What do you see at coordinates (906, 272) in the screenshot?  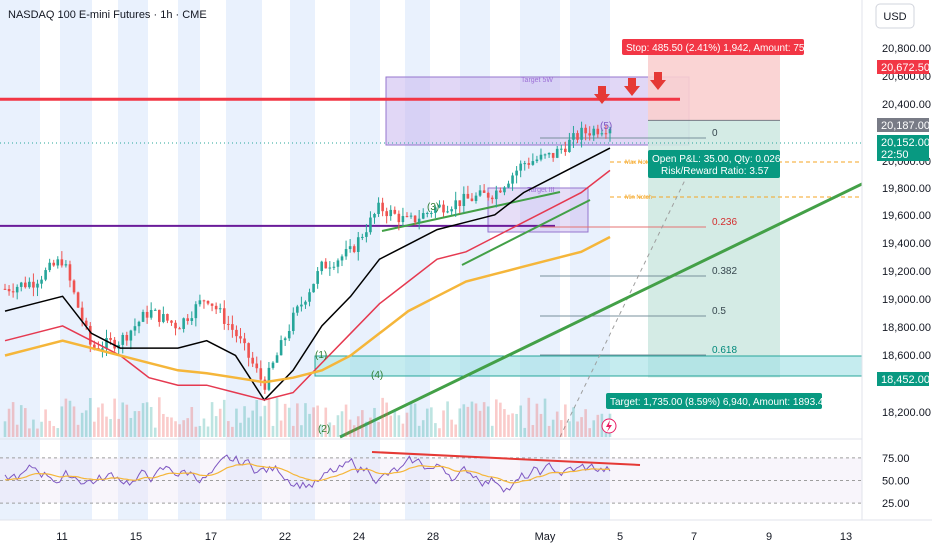 I see `price-tick-label: 19,200.00` at bounding box center [906, 272].